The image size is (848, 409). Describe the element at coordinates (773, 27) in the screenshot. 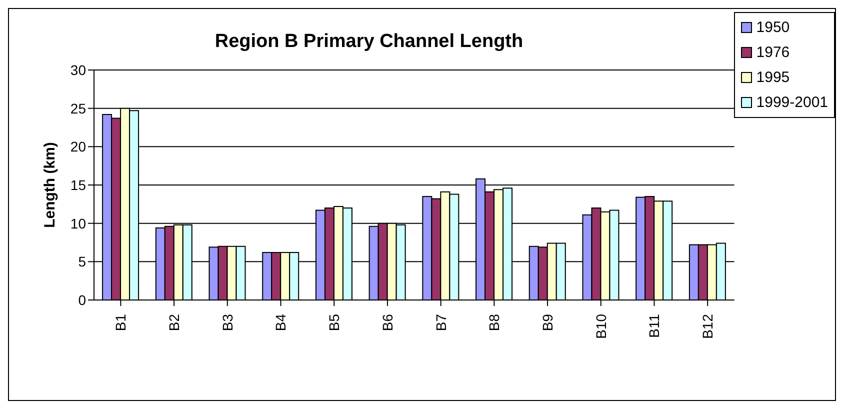

I see `legend-label: 1950` at that location.